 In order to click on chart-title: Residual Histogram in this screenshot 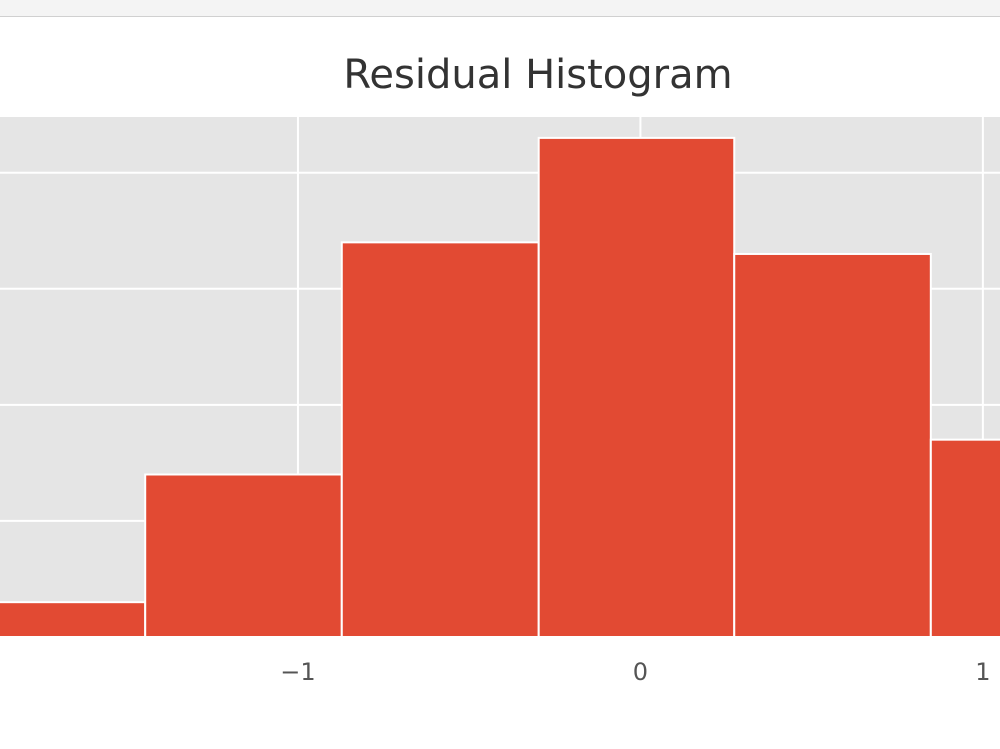, I will do `click(537, 75)`.